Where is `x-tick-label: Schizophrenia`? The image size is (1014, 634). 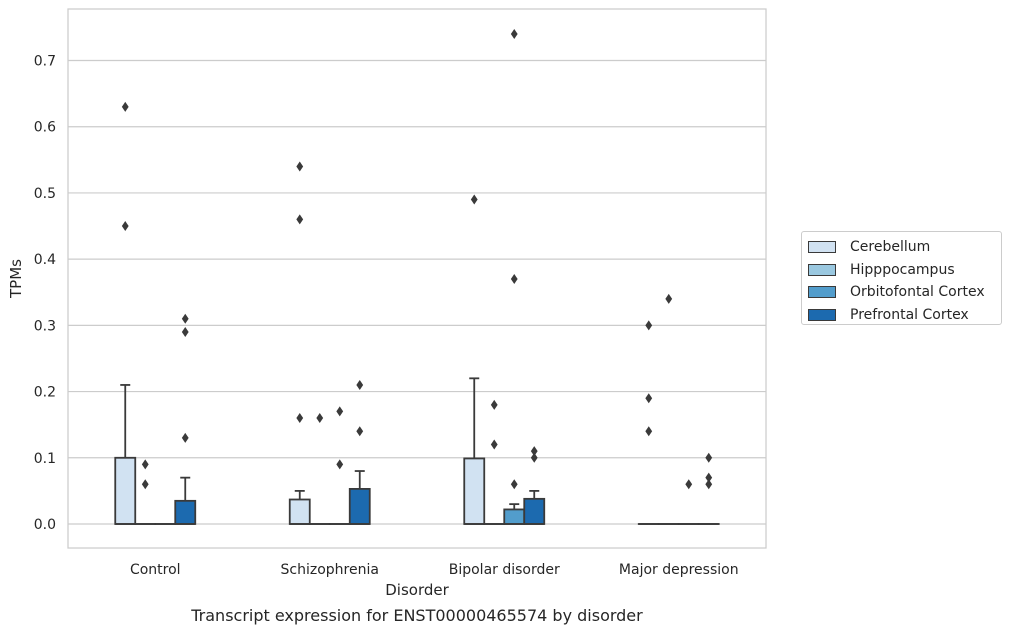 x-tick-label: Schizophrenia is located at coordinates (330, 570).